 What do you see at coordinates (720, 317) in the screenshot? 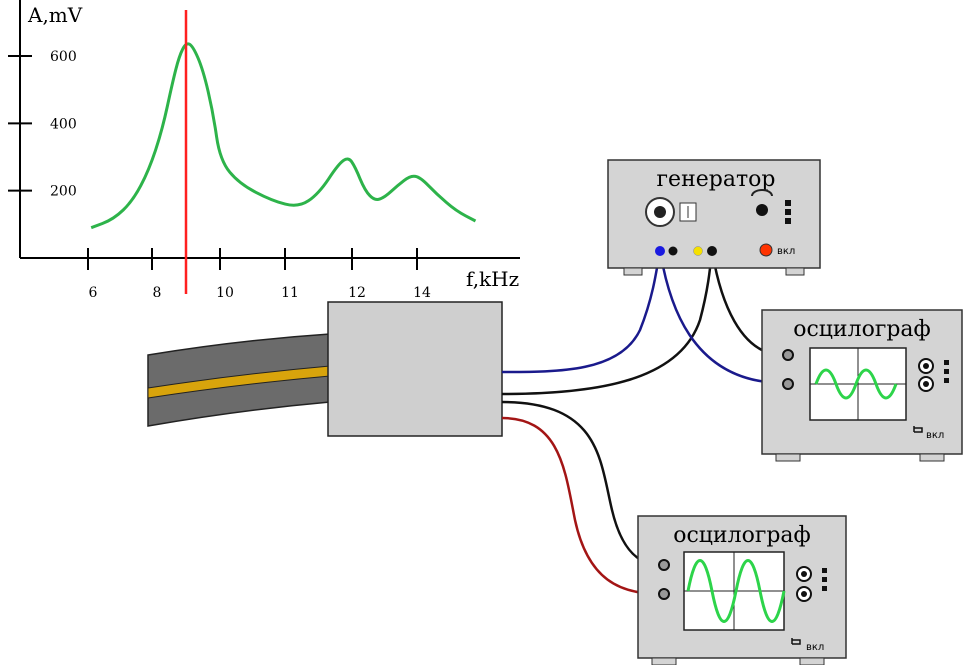
I see `cable-generator-to-osc1-blue` at bounding box center [720, 317].